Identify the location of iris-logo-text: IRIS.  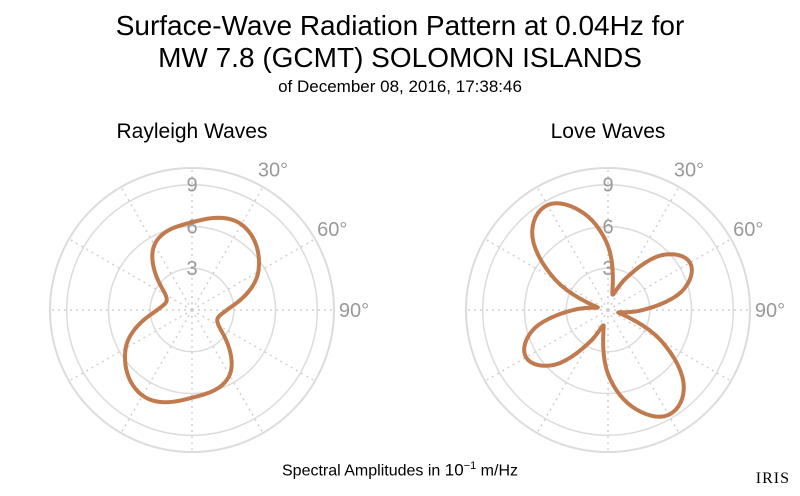
(772, 478).